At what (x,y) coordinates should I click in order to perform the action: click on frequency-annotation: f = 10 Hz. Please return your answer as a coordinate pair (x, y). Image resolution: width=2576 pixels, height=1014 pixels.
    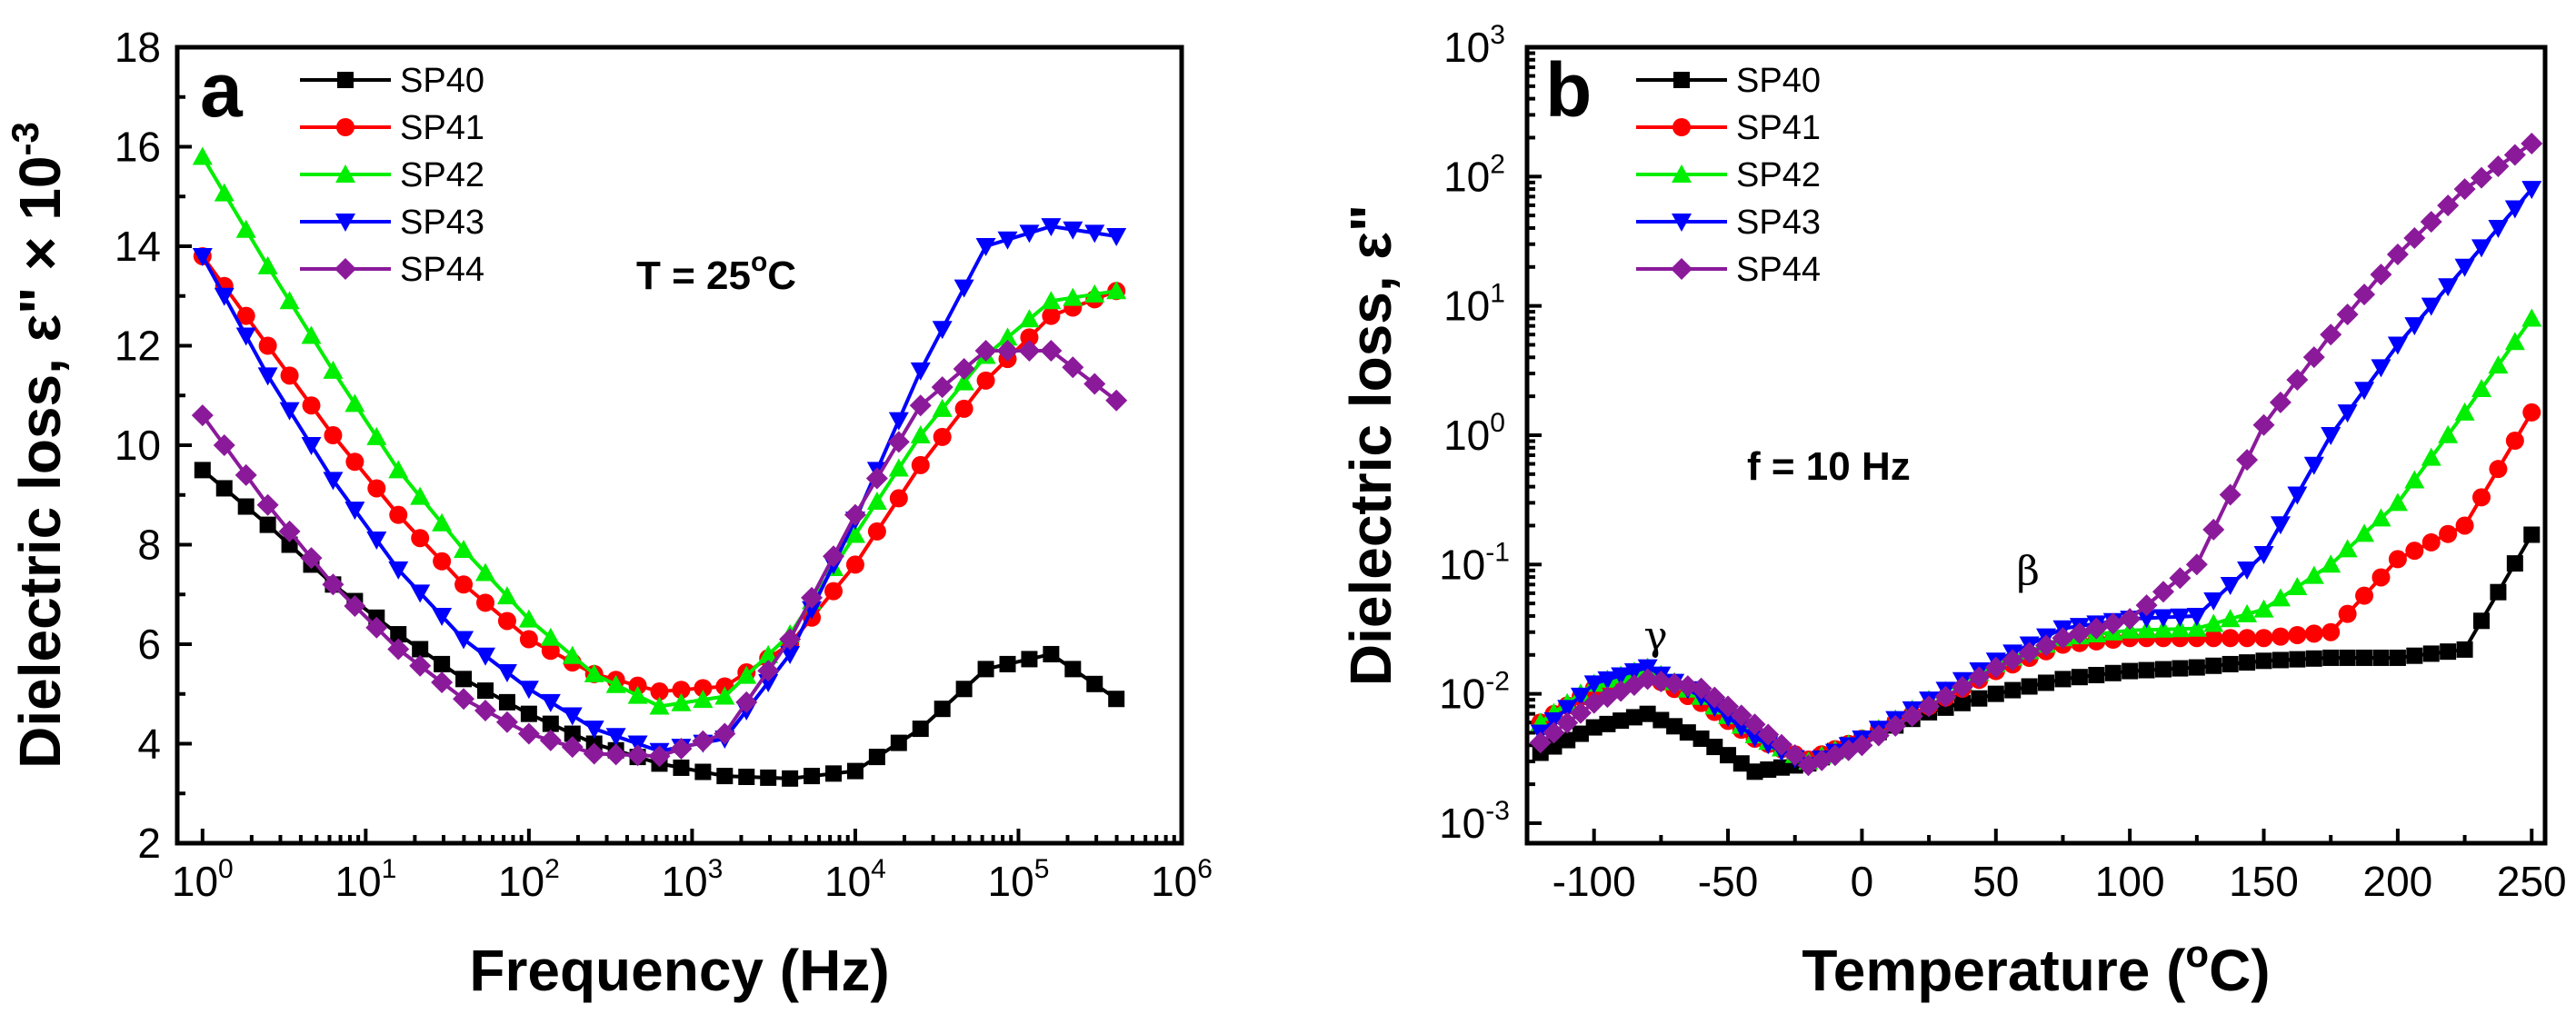
    Looking at the image, I should click on (1829, 466).